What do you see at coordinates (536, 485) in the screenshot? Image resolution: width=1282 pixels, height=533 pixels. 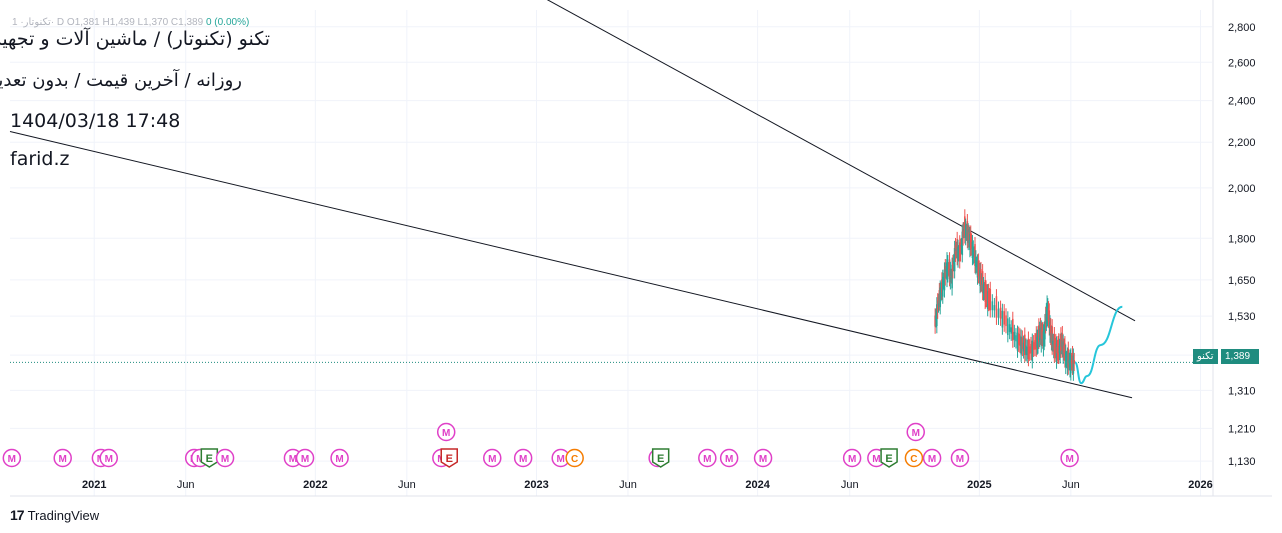 I see `x-tick-label: 2023` at bounding box center [536, 485].